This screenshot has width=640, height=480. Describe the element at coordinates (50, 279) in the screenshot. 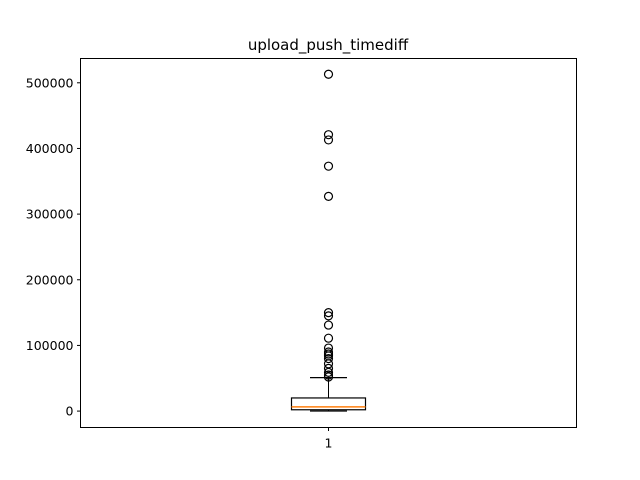

I see `y-tick-label: 200000` at that location.